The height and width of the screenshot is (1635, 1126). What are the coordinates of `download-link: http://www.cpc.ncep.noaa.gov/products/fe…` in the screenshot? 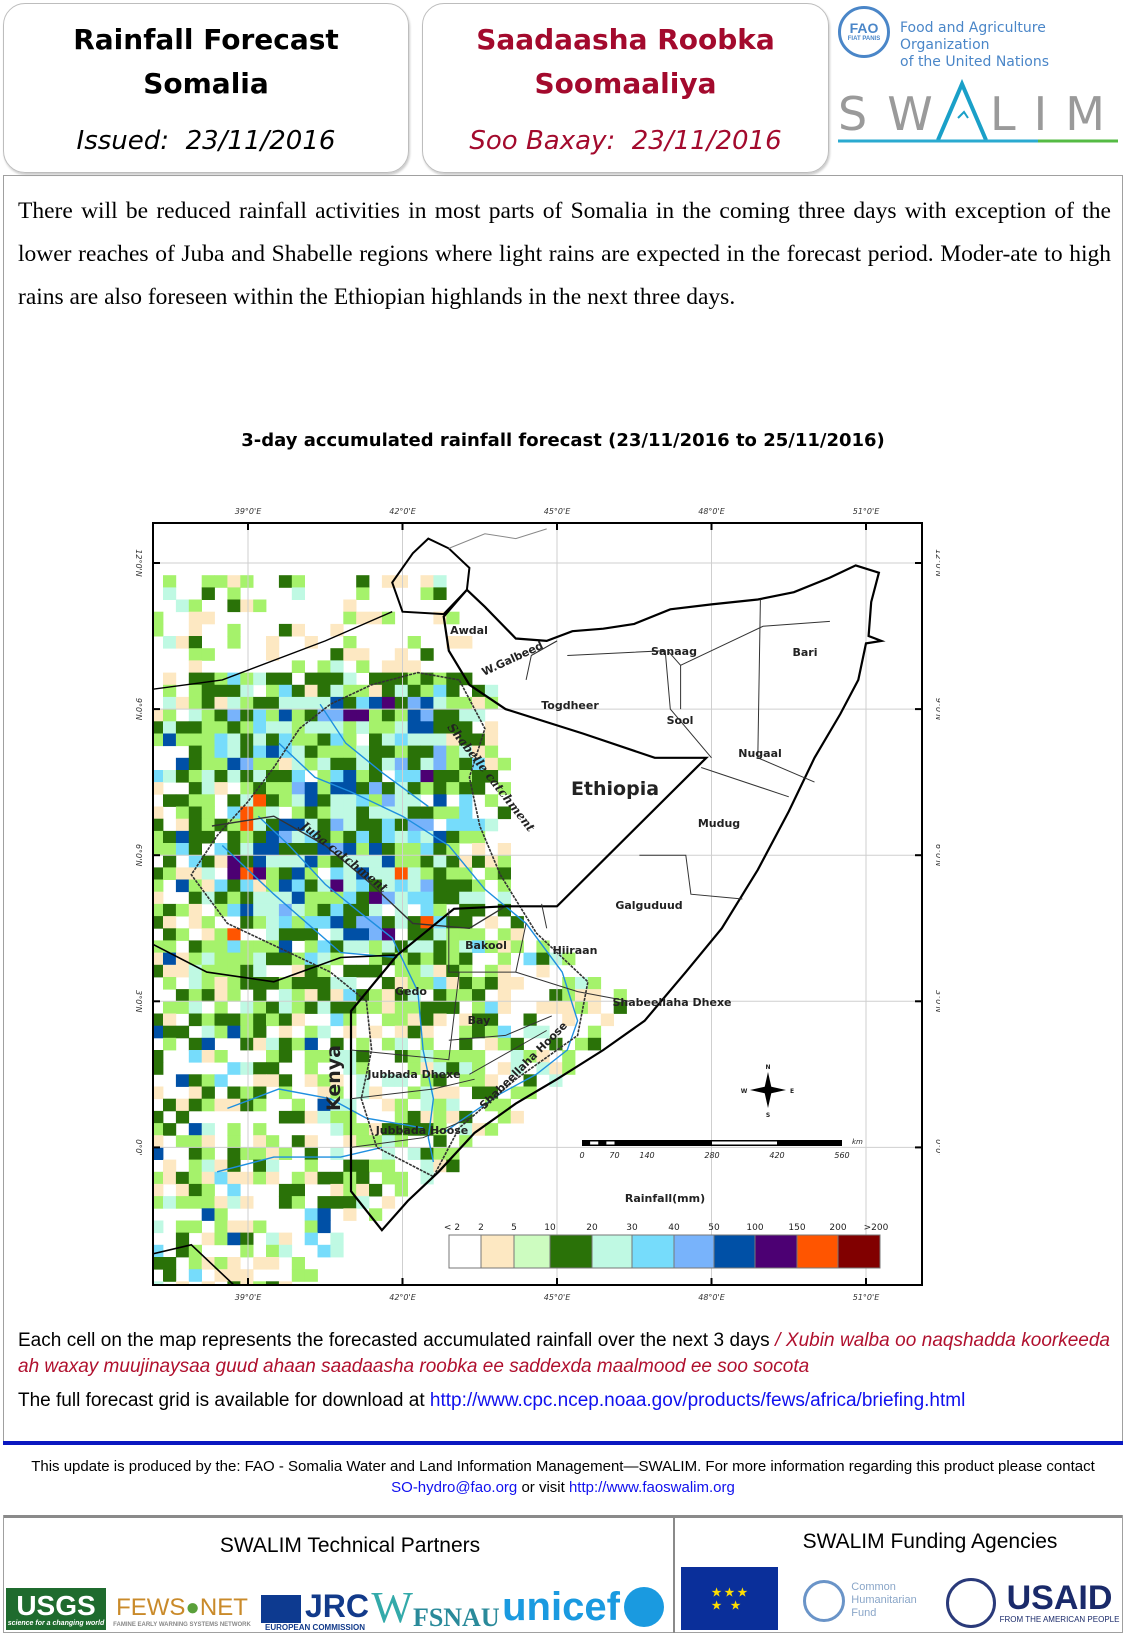 It's located at (697, 1400).